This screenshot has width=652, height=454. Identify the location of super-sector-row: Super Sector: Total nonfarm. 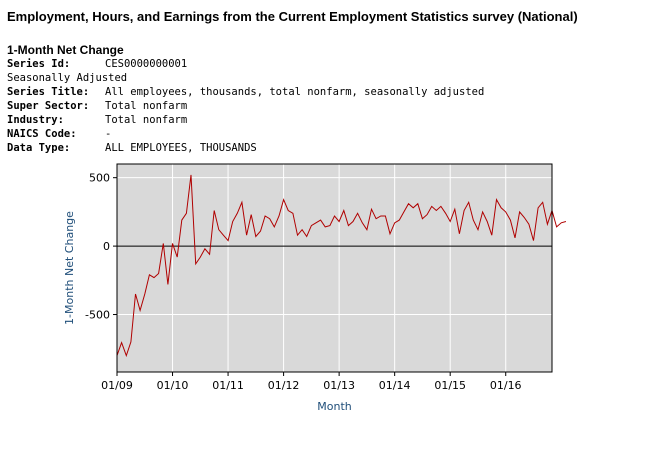
(245, 106).